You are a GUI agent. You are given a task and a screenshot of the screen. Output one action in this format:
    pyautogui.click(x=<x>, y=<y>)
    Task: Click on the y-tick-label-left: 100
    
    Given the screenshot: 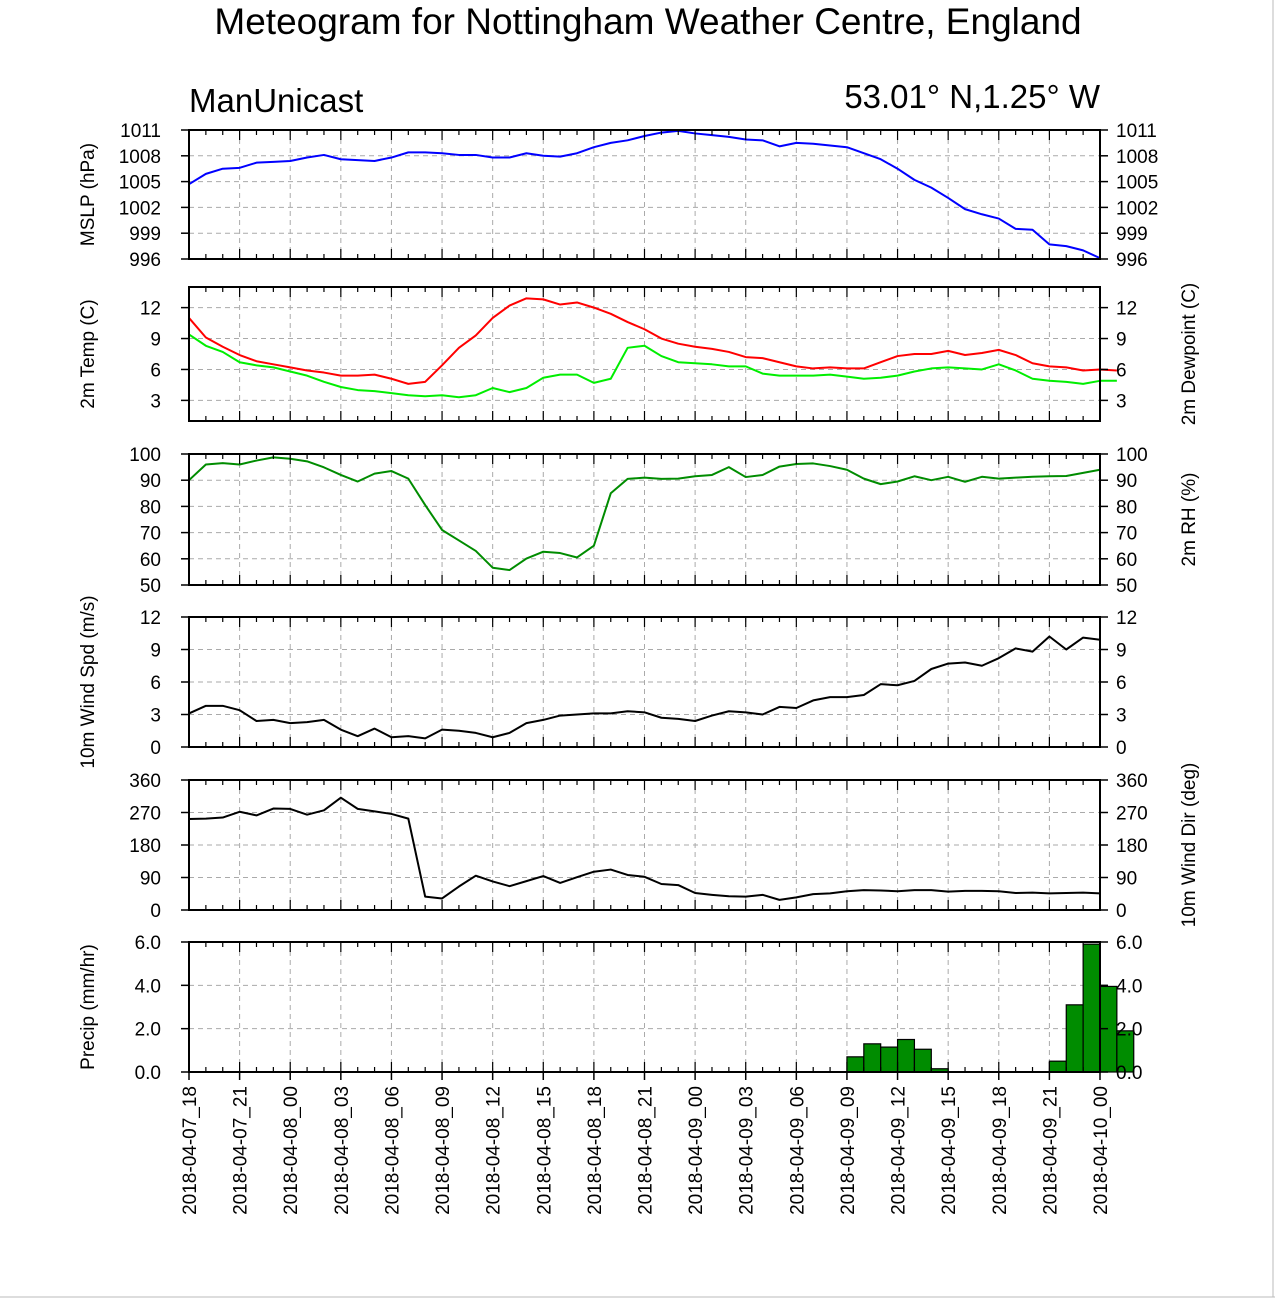 What is the action you would take?
    pyautogui.click(x=145, y=455)
    